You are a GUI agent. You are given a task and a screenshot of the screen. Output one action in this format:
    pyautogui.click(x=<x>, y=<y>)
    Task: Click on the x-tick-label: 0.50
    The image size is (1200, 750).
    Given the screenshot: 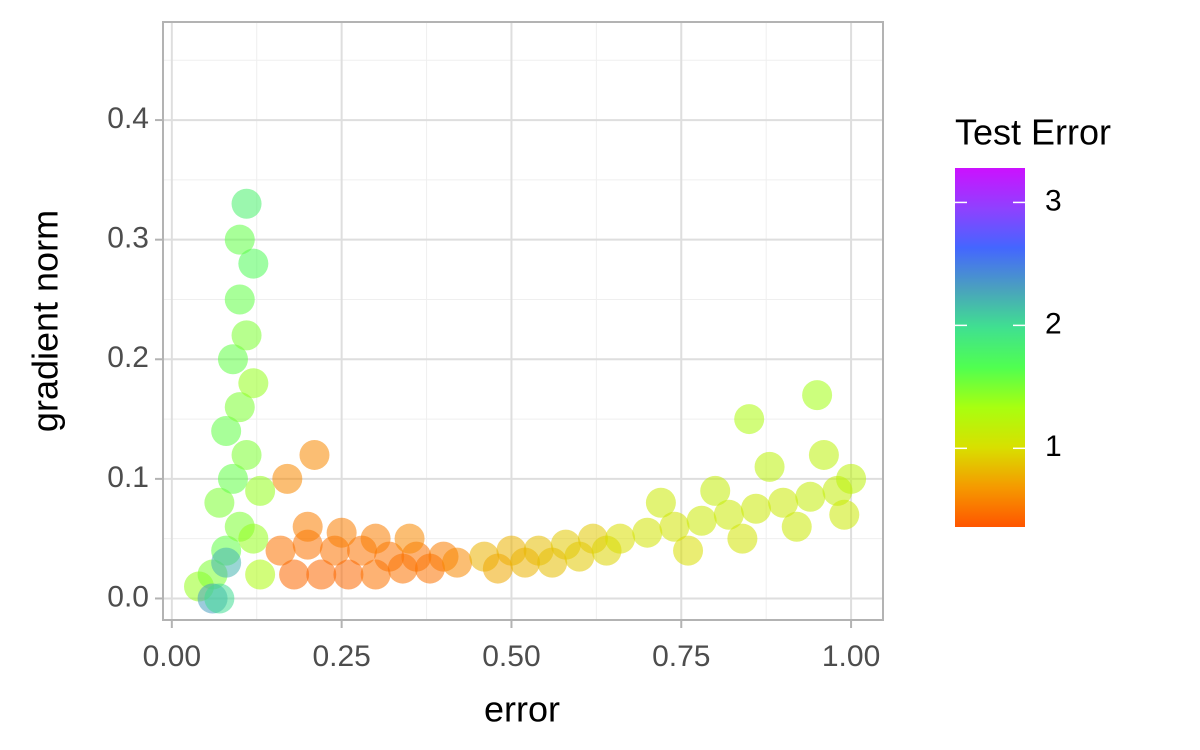 What is the action you would take?
    pyautogui.click(x=511, y=656)
    